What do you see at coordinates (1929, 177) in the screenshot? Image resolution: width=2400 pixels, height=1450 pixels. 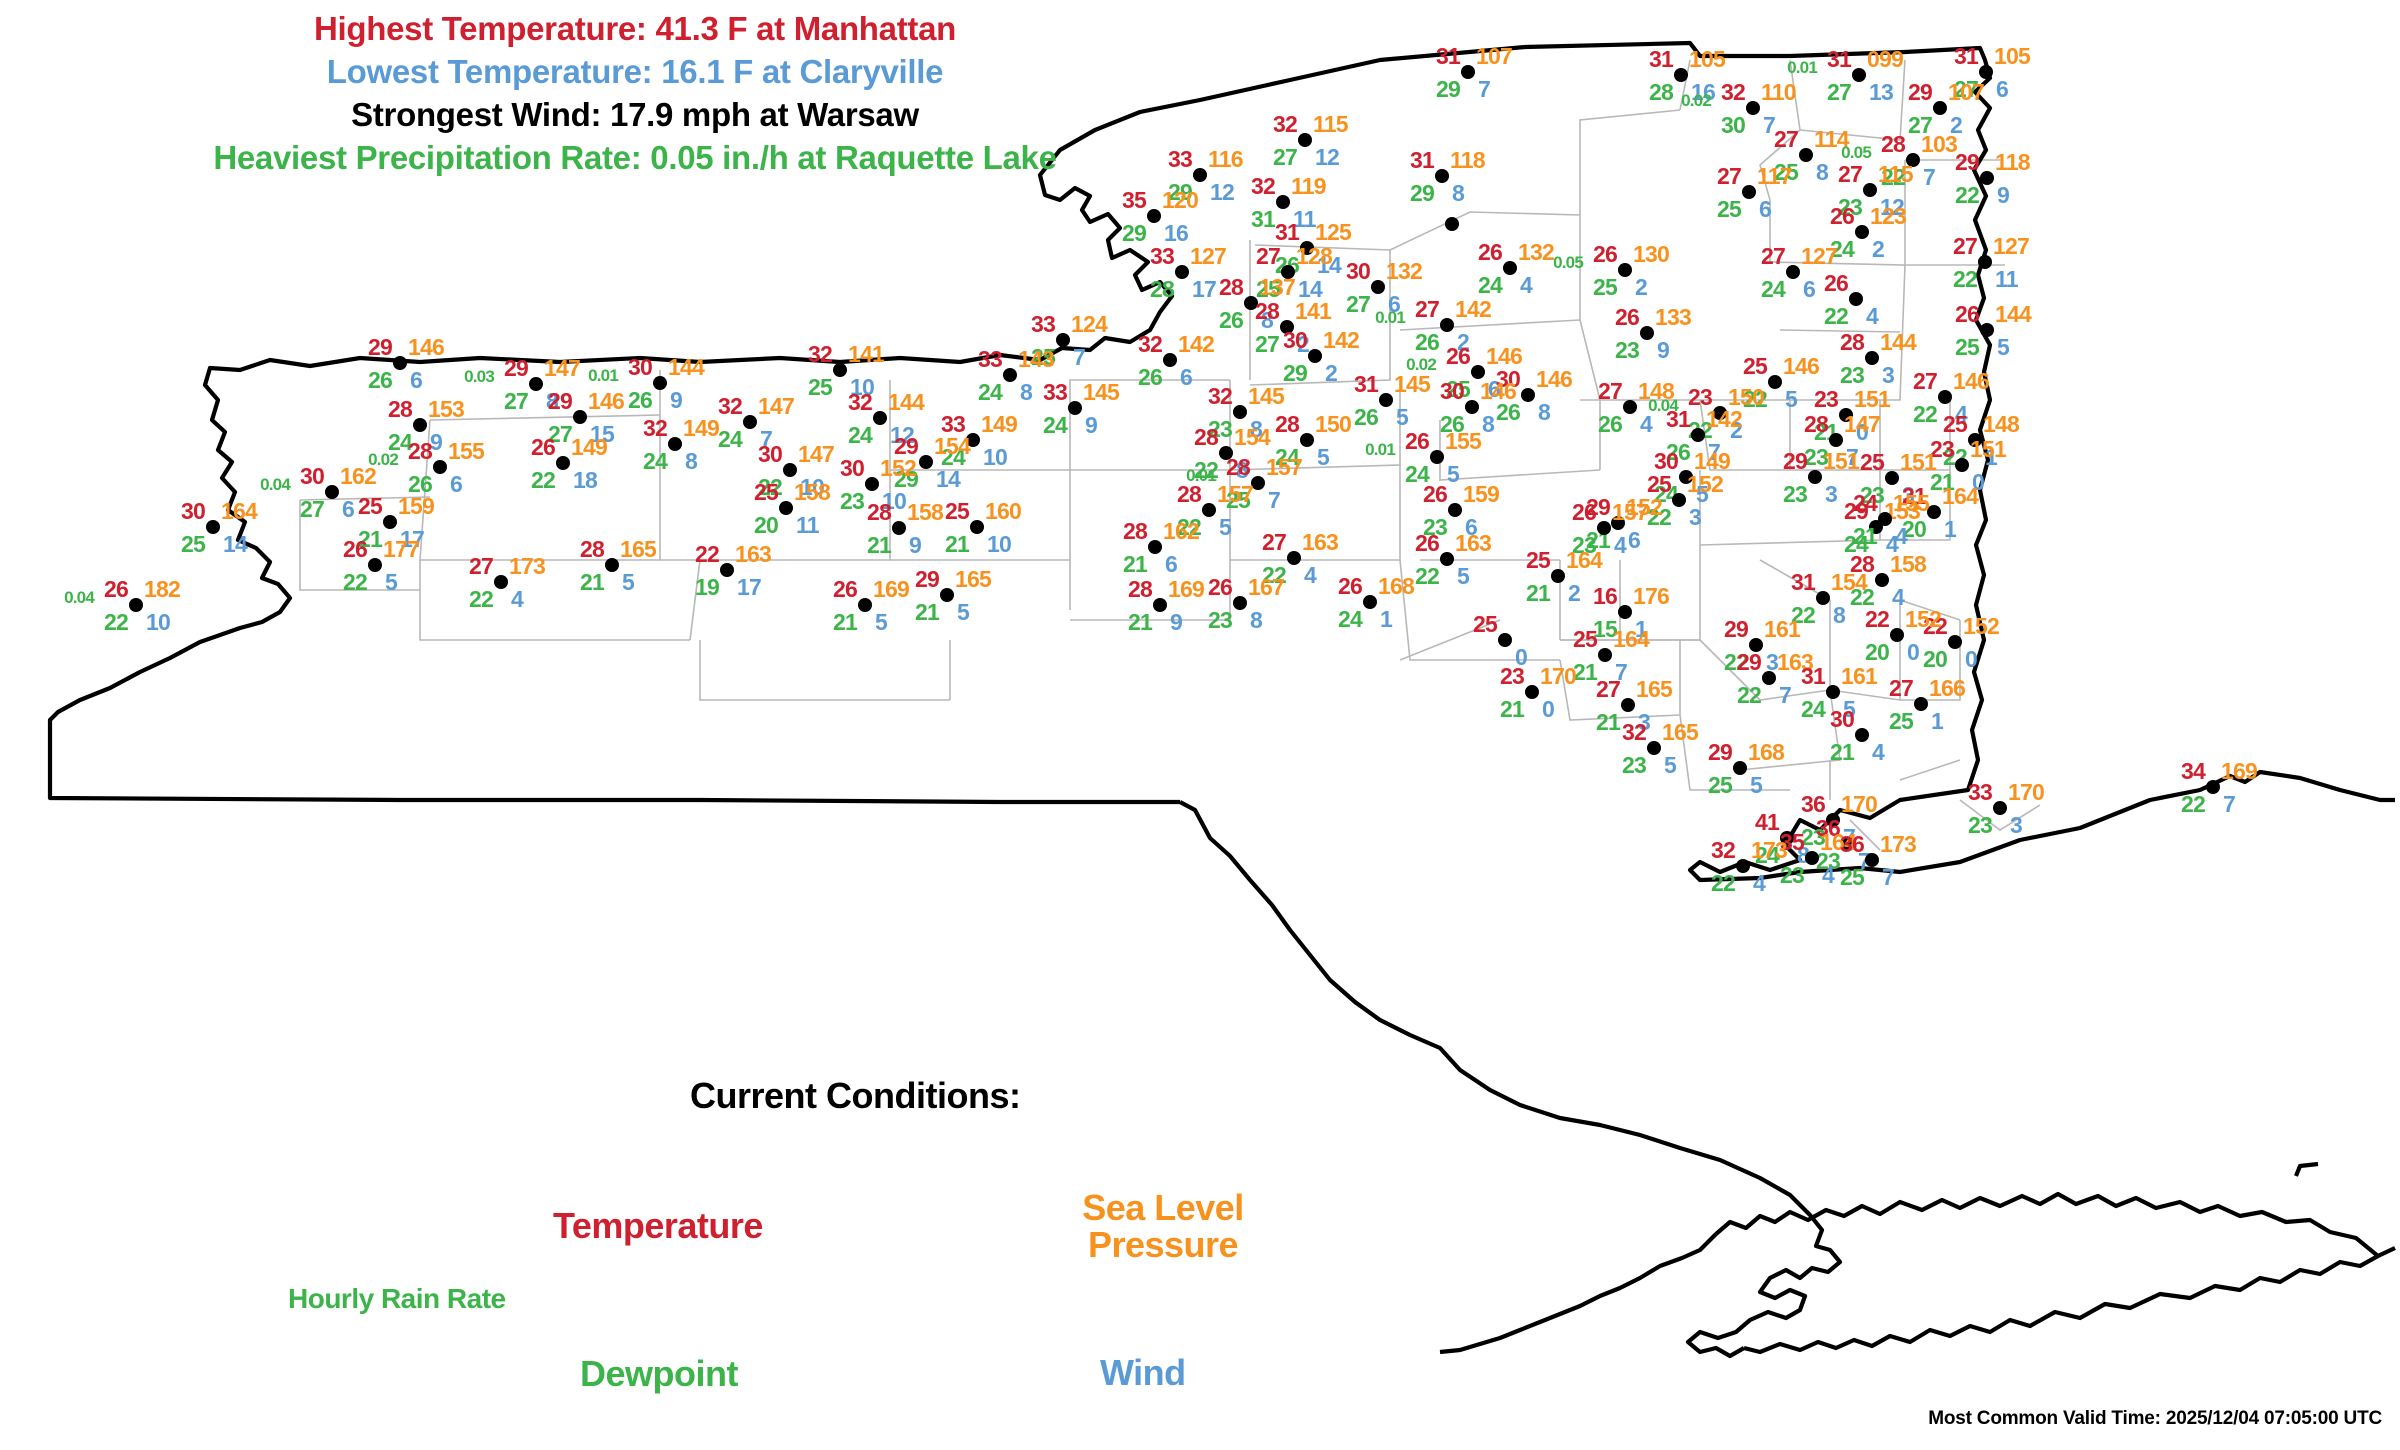 I see `station-wind: 7` at bounding box center [1929, 177].